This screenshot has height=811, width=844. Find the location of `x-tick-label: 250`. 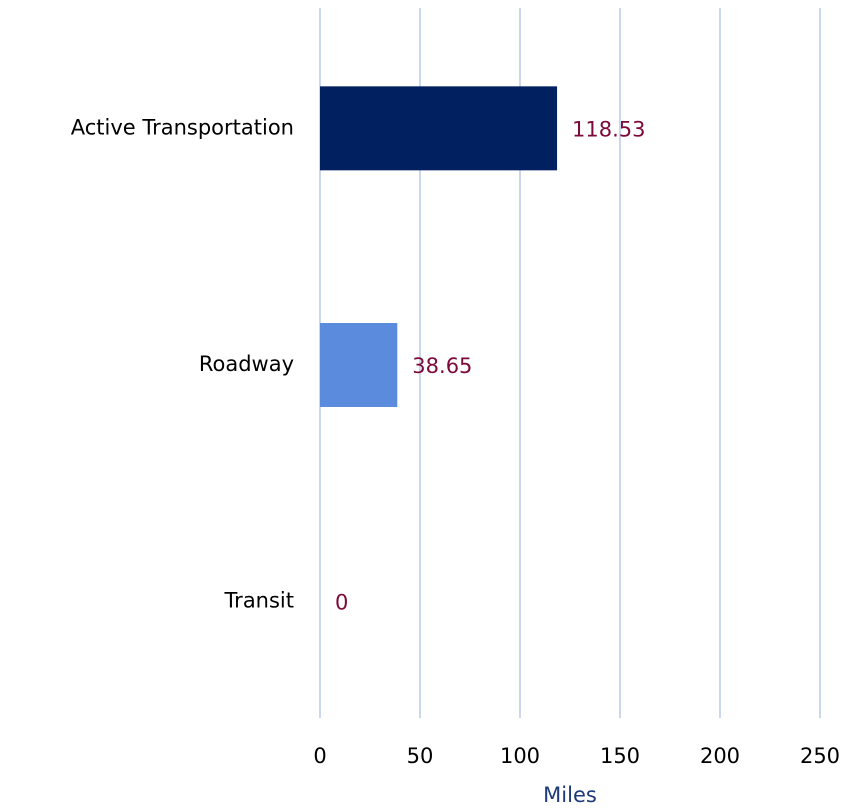

x-tick-label: 250 is located at coordinates (820, 756).